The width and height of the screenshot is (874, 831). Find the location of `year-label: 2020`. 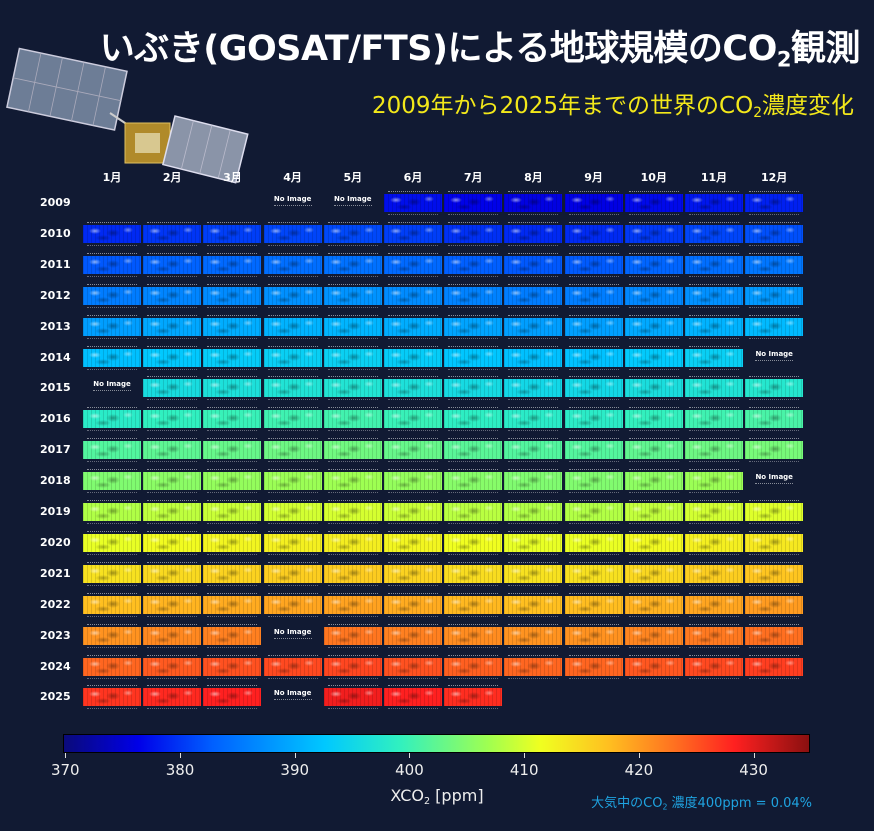

year-label: 2020 is located at coordinates (55, 542).